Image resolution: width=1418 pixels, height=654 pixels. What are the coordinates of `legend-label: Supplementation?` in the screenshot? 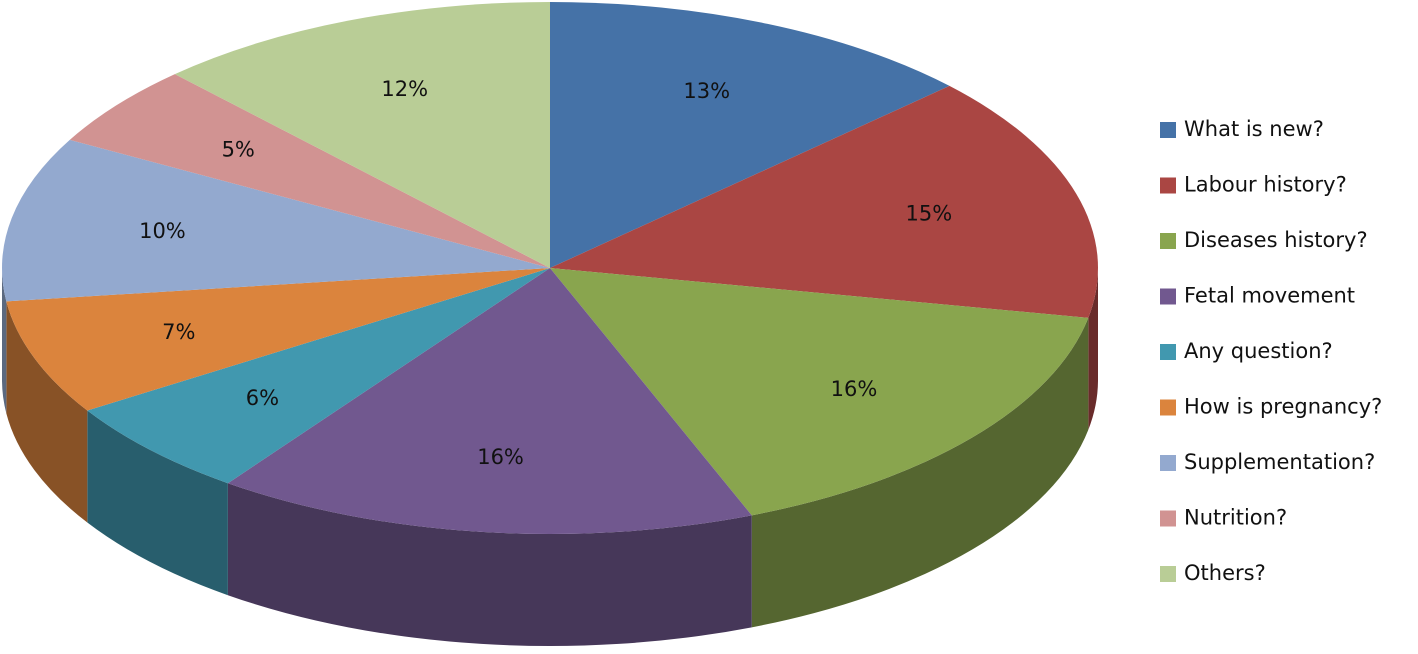 It's located at (1279, 462).